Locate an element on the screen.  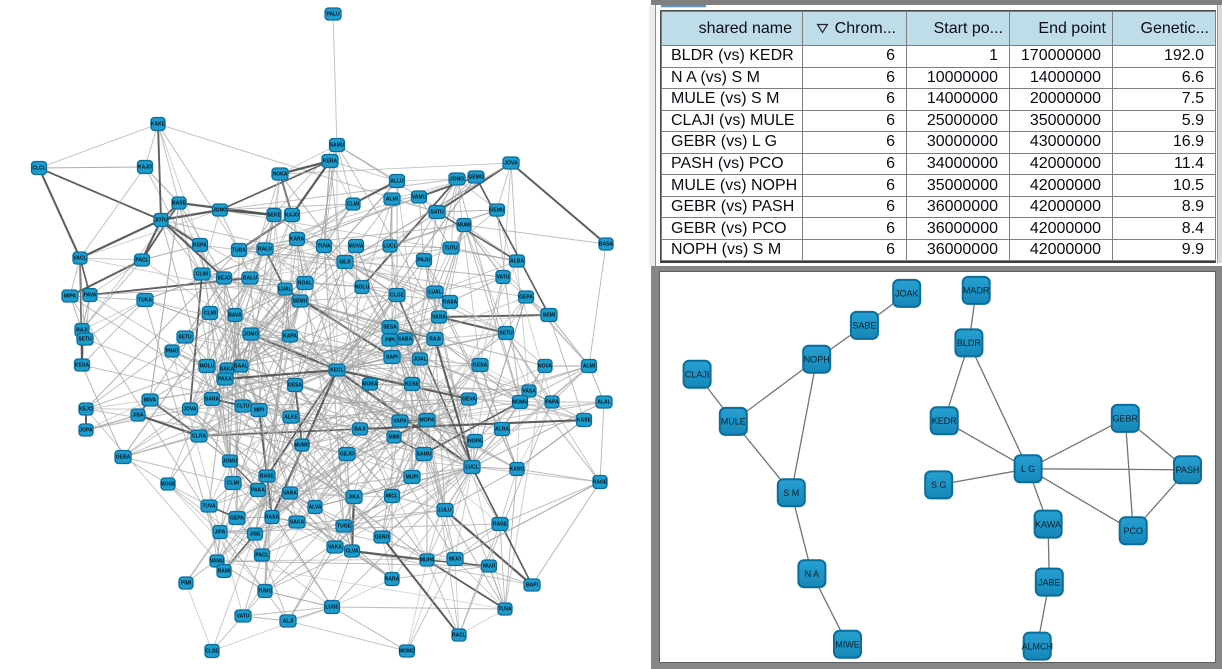
svg-text: KARA is located at coordinates (297, 240).